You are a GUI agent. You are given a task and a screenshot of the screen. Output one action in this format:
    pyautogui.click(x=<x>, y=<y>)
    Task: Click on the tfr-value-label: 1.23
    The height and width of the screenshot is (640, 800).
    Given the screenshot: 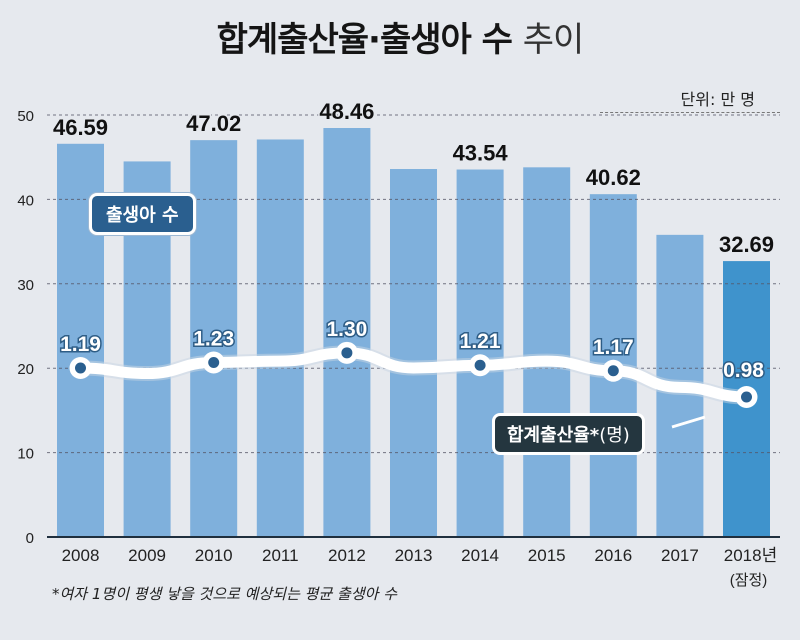 What is the action you would take?
    pyautogui.click(x=213, y=338)
    